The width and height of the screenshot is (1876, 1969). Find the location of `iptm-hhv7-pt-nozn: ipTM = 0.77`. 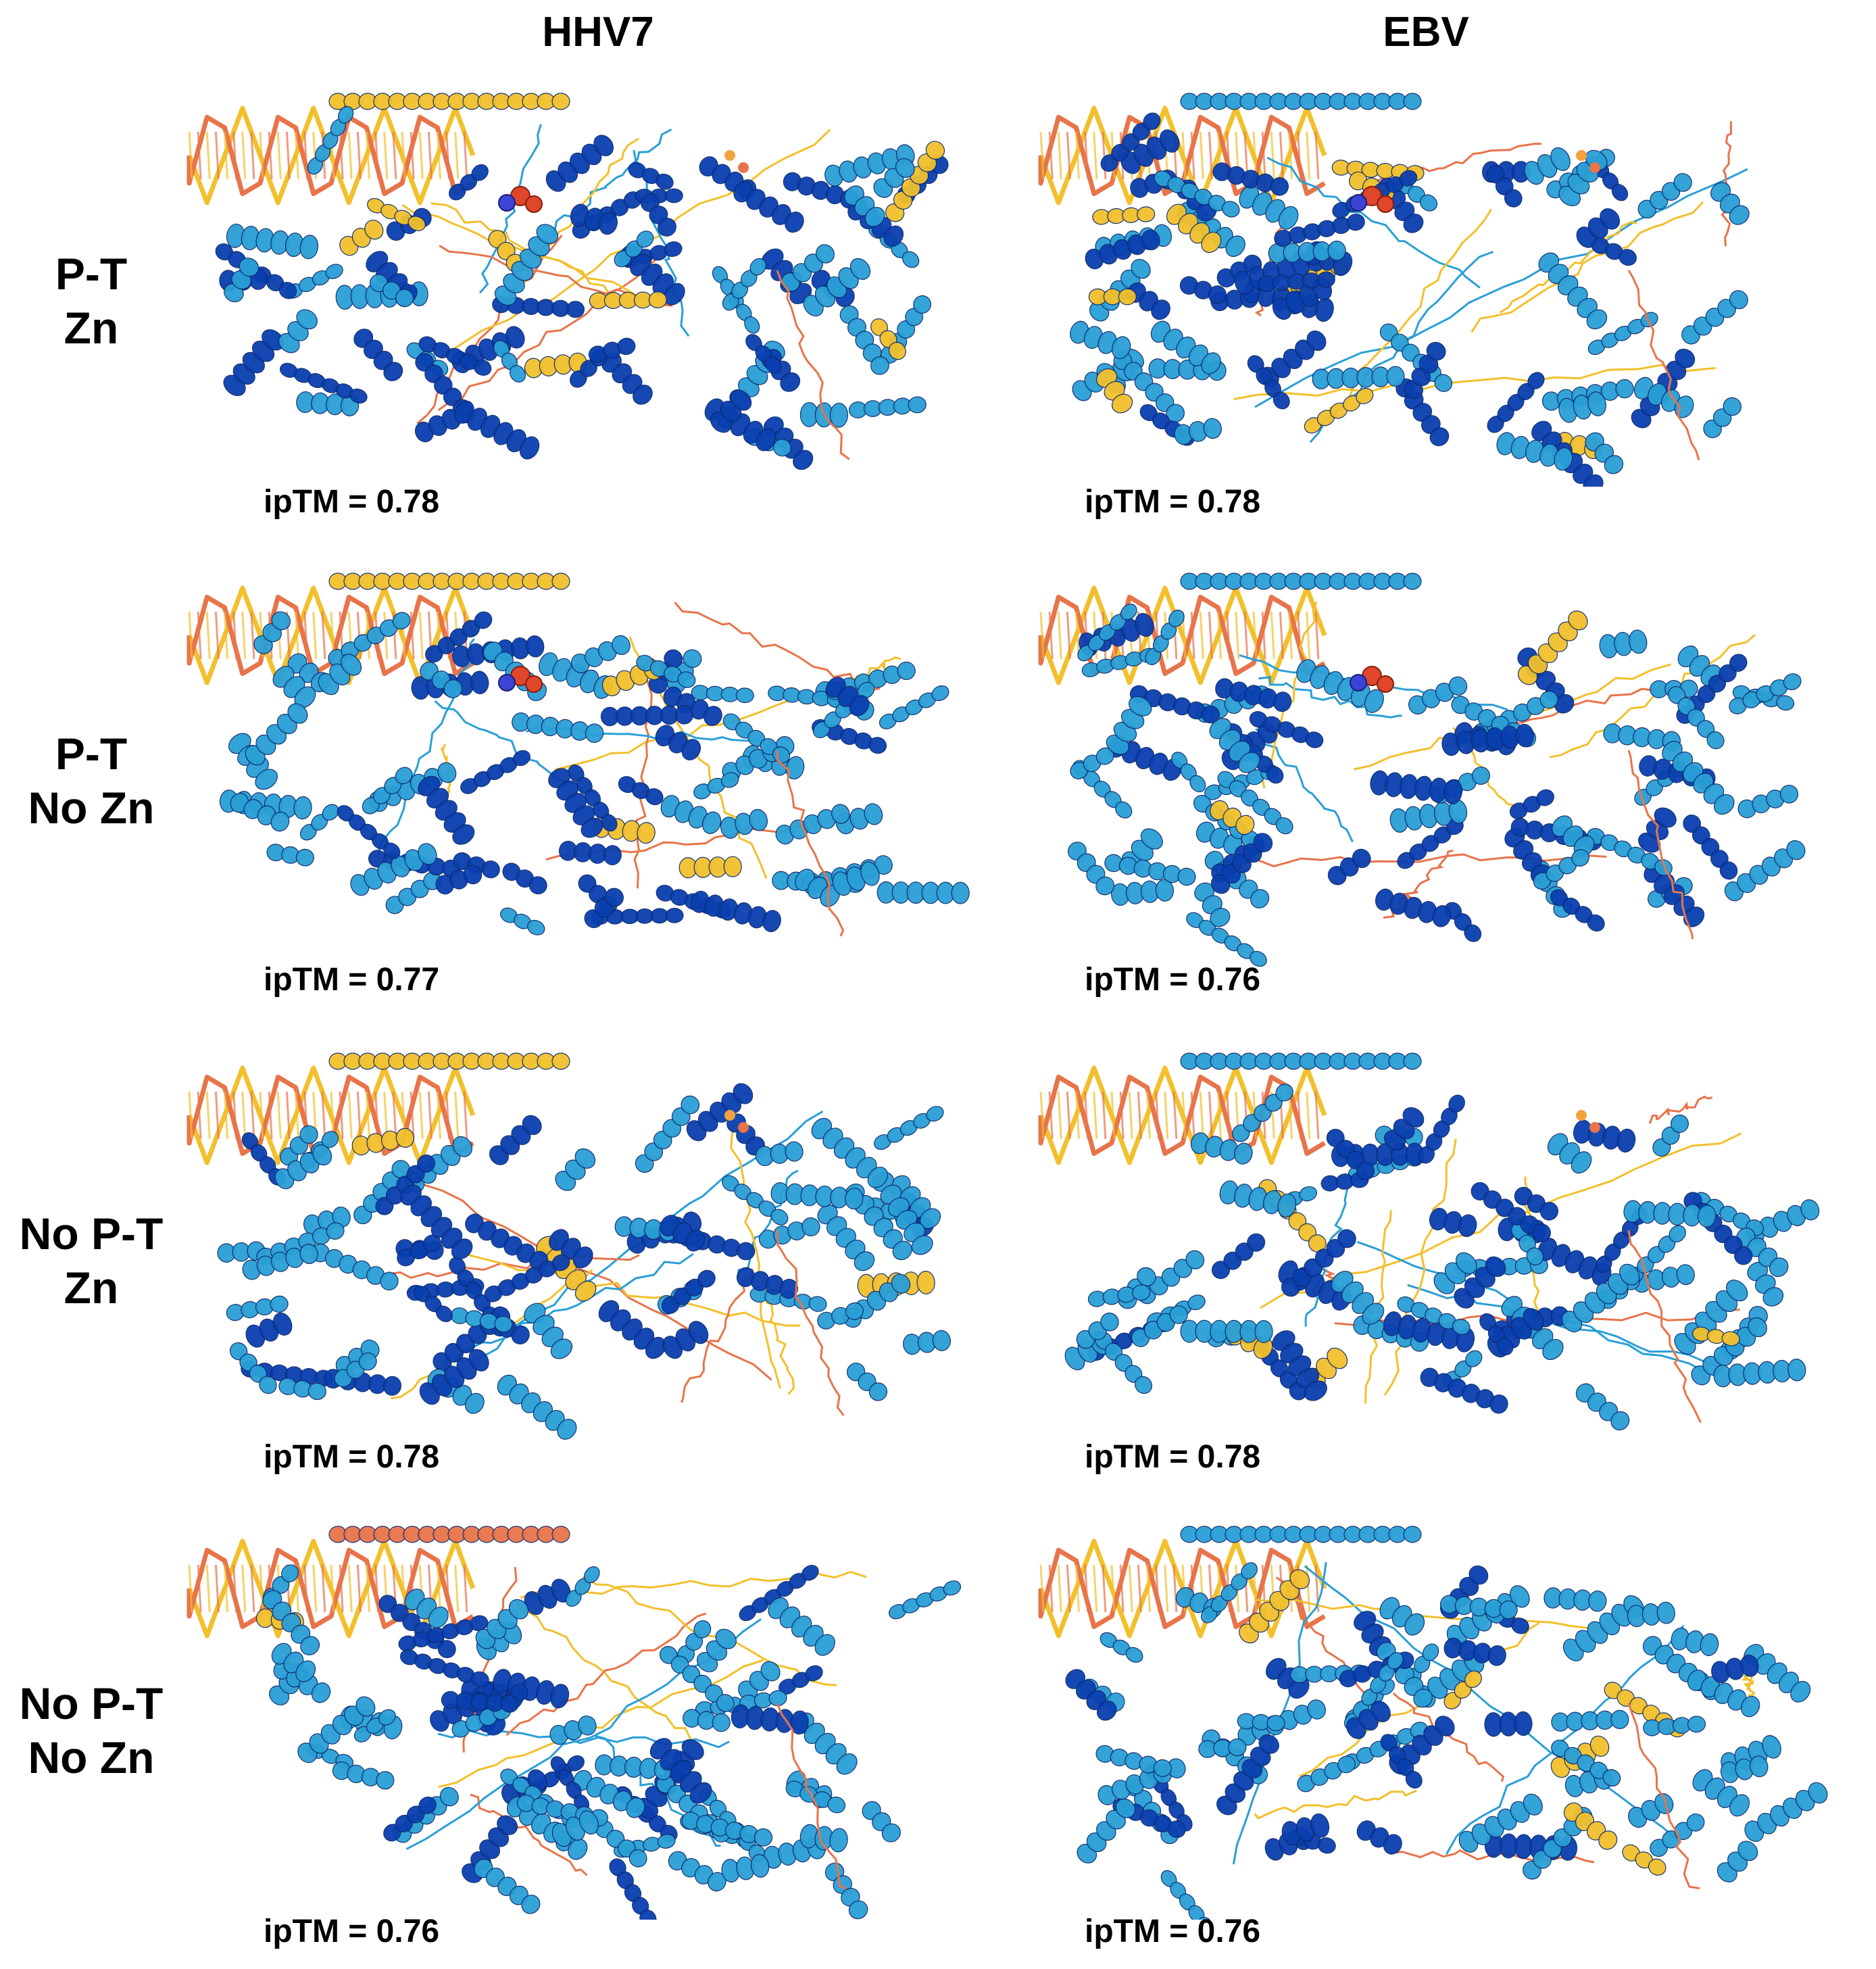

iptm-hhv7-pt-nozn: ipTM = 0.77 is located at coordinates (352, 980).